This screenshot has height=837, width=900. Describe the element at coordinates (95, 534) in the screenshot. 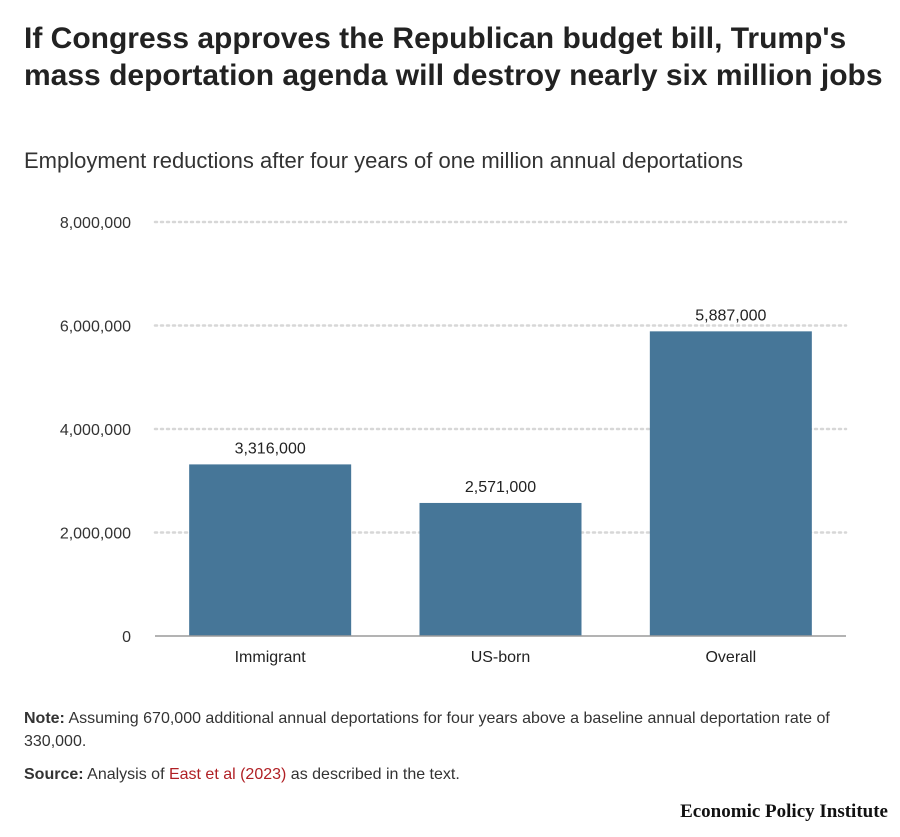

I see `y-tick-label: 2,000,000` at that location.